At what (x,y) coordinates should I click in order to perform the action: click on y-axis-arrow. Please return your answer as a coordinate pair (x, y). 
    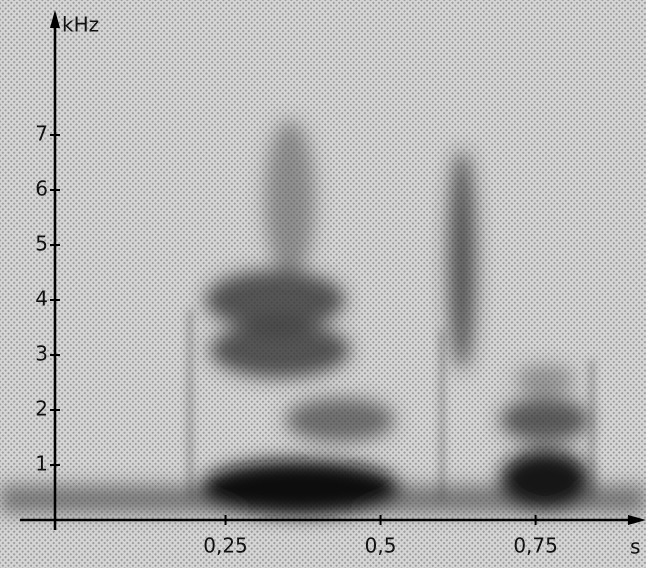
    Looking at the image, I should click on (55, 19).